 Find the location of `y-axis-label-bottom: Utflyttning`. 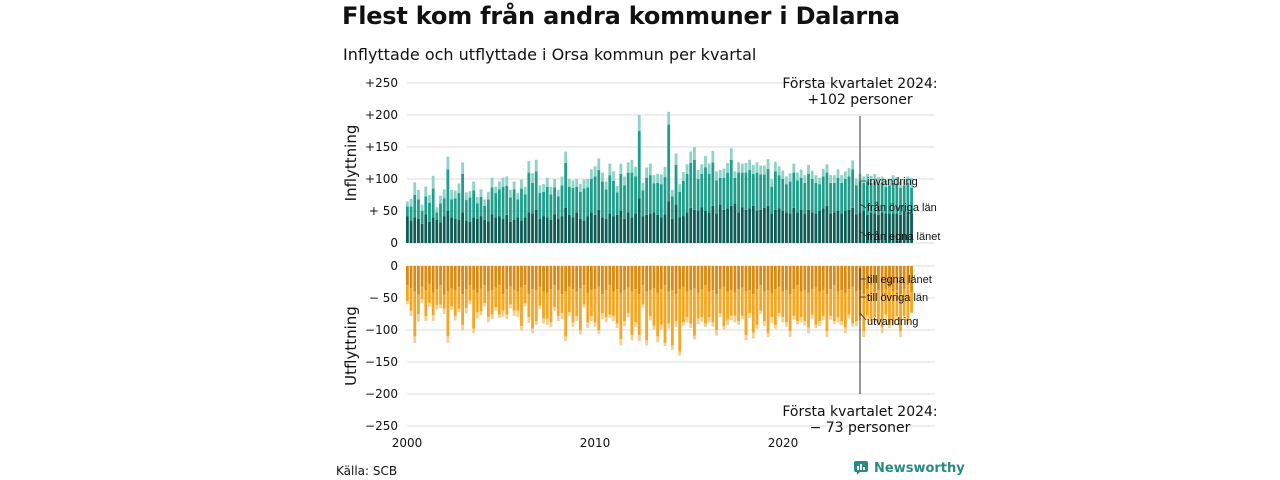

y-axis-label-bottom: Utflyttning is located at coordinates (351, 346).